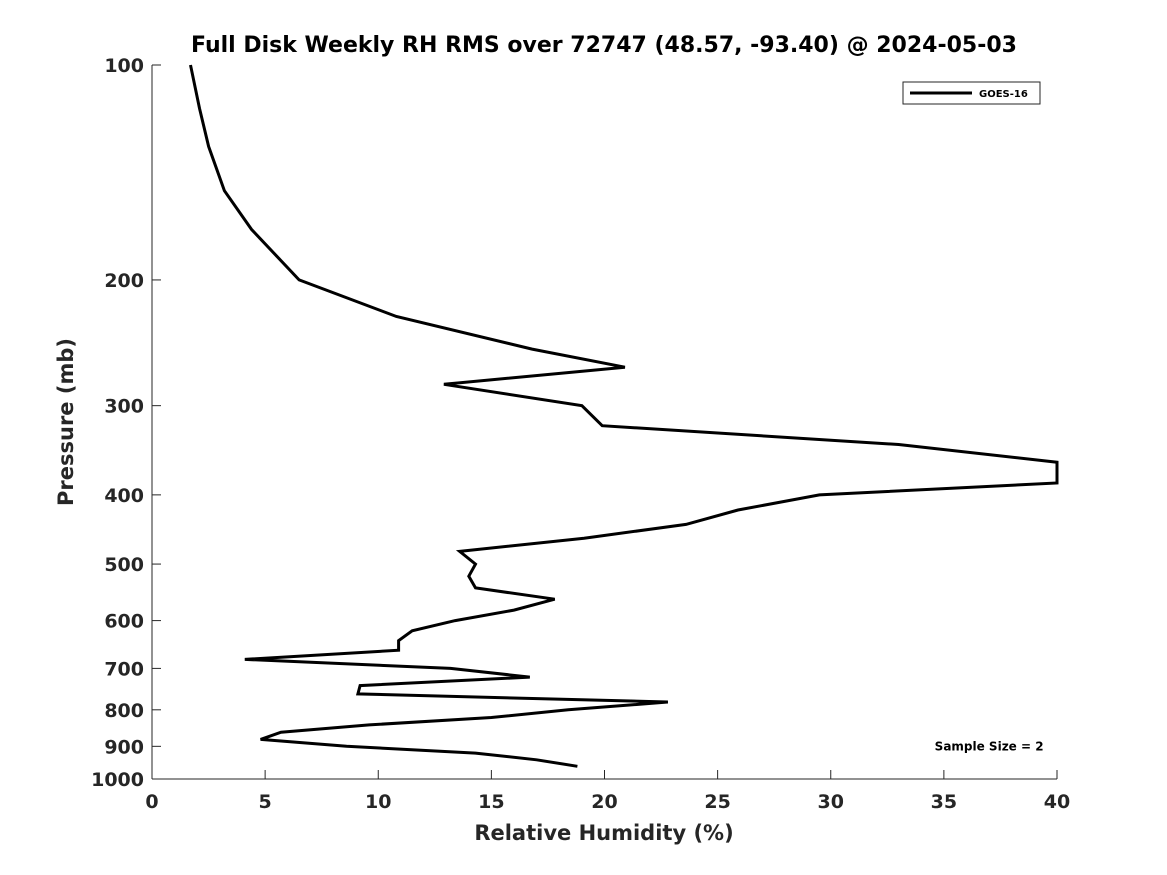 The width and height of the screenshot is (1167, 875). What do you see at coordinates (124, 565) in the screenshot?
I see `y-tick-label: 500` at bounding box center [124, 565].